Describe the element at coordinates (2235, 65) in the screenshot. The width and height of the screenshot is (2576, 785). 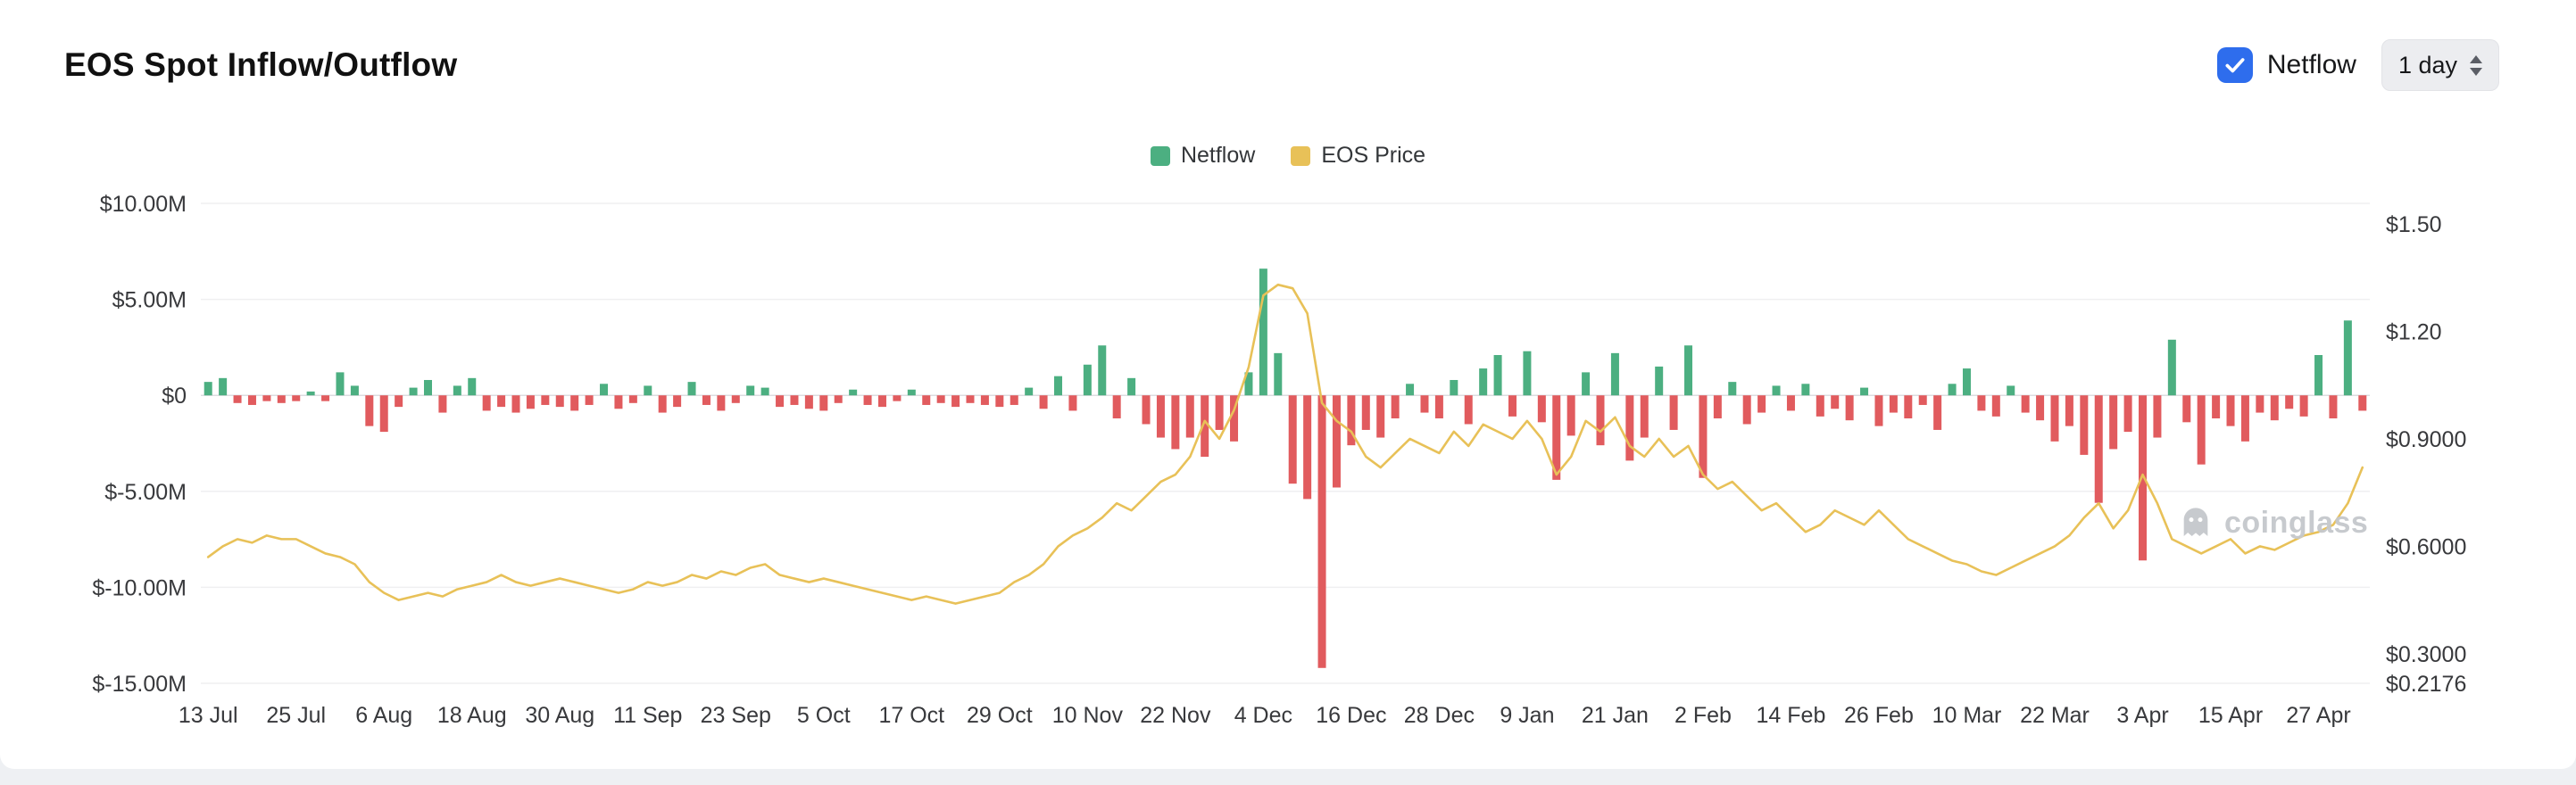
I see `netflow-checkbox` at that location.